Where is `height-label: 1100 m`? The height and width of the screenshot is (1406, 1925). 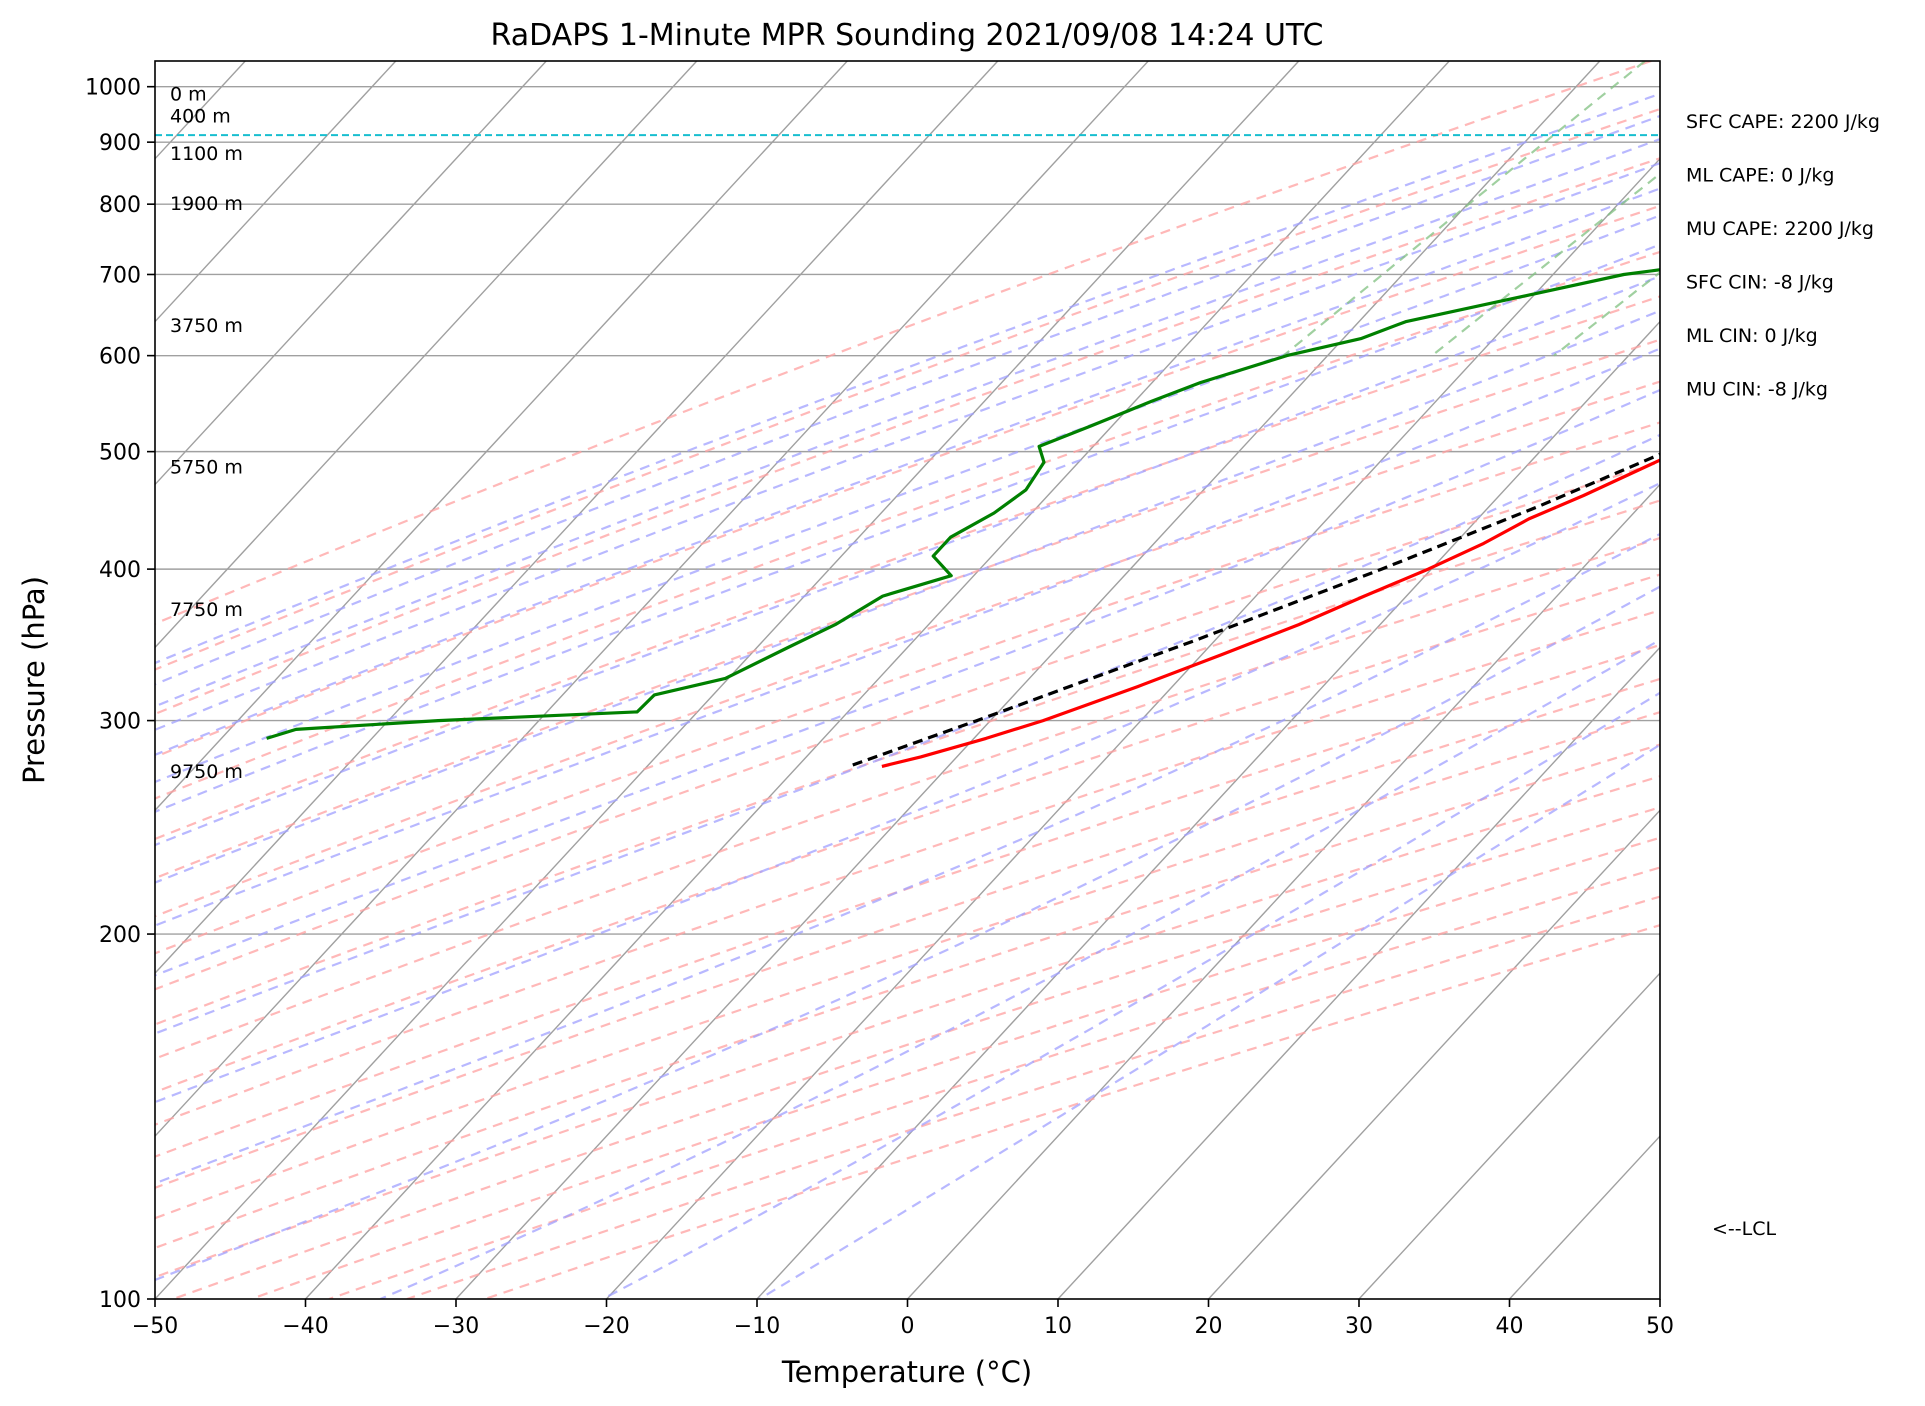
height-label: 1100 m is located at coordinates (206, 154).